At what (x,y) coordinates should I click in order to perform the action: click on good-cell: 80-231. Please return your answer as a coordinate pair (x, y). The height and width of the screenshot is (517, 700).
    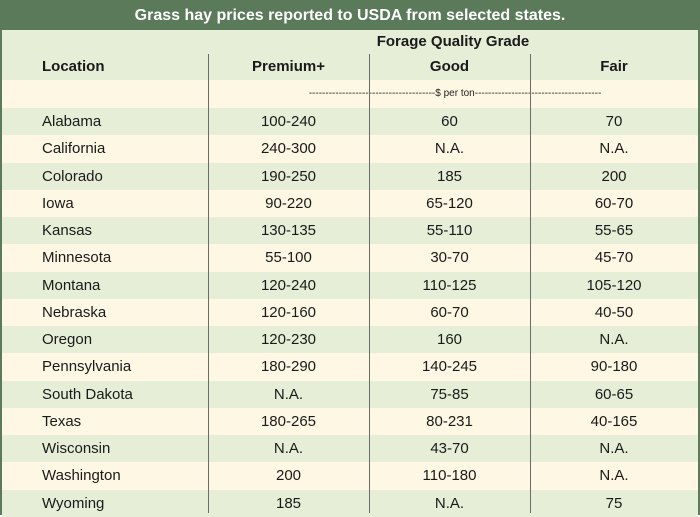
    Looking at the image, I should click on (449, 421).